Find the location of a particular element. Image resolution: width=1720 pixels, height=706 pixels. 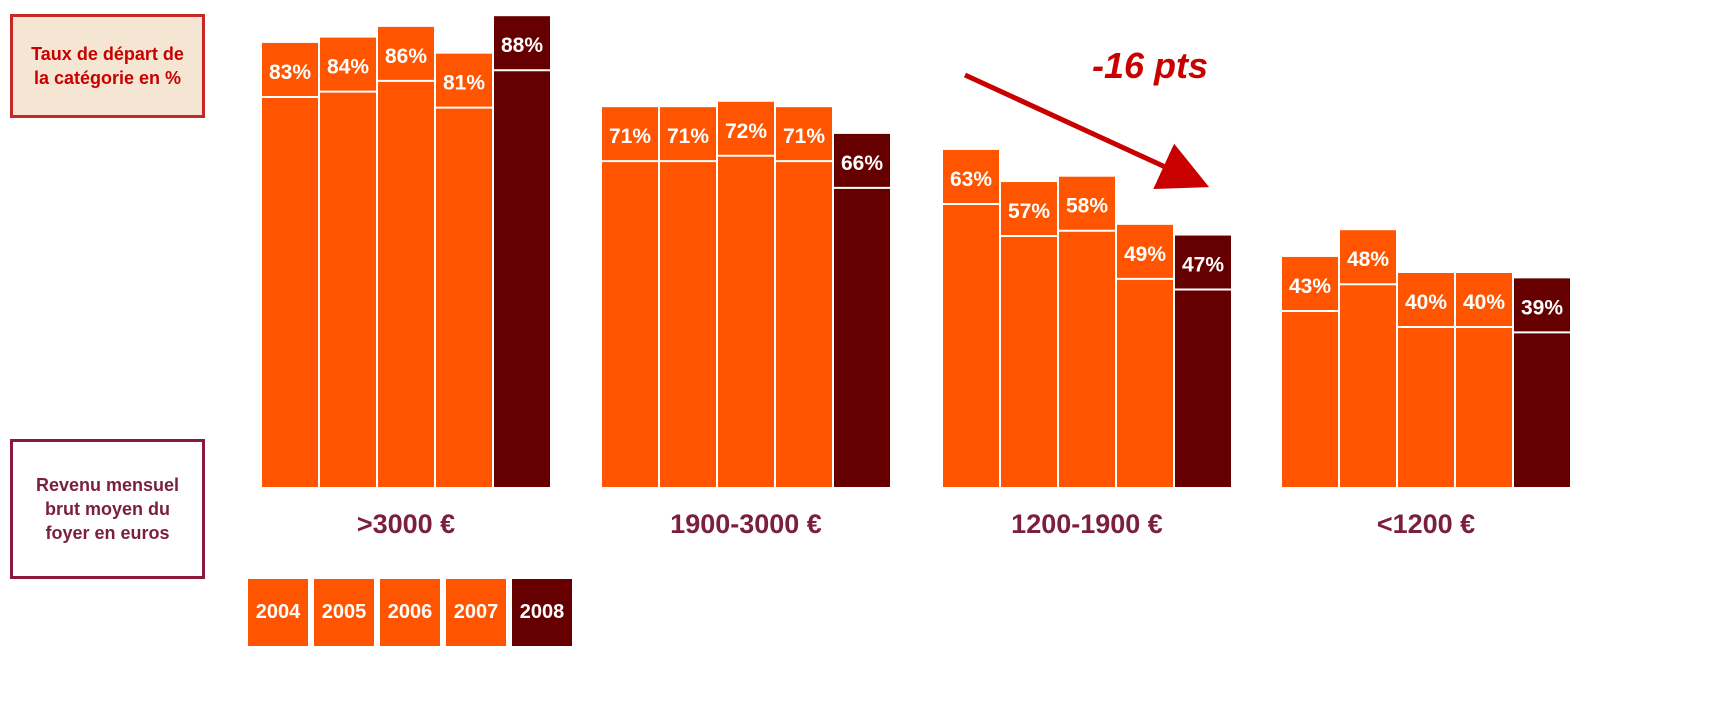

data-label: 81% is located at coordinates (464, 83).